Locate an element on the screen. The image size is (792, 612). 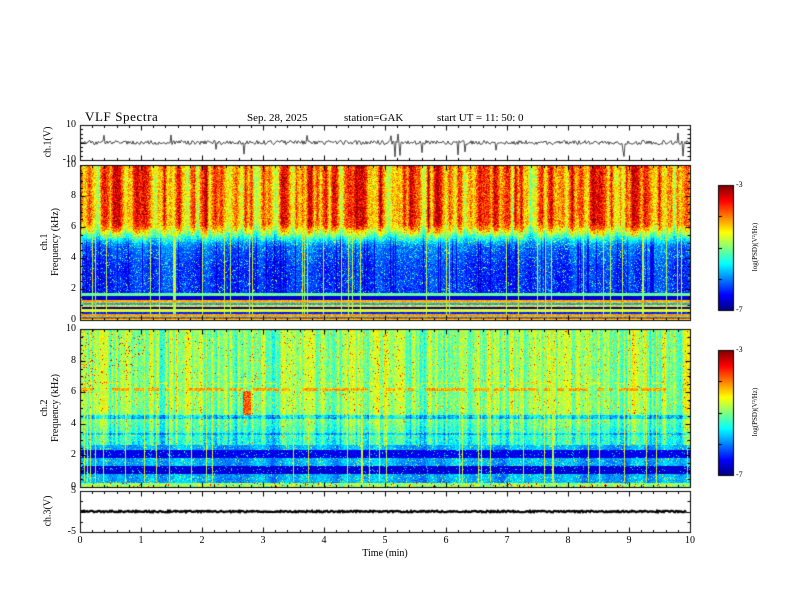
ch3-voltage-axis-text: ch.3(V) is located at coordinates (48, 511).